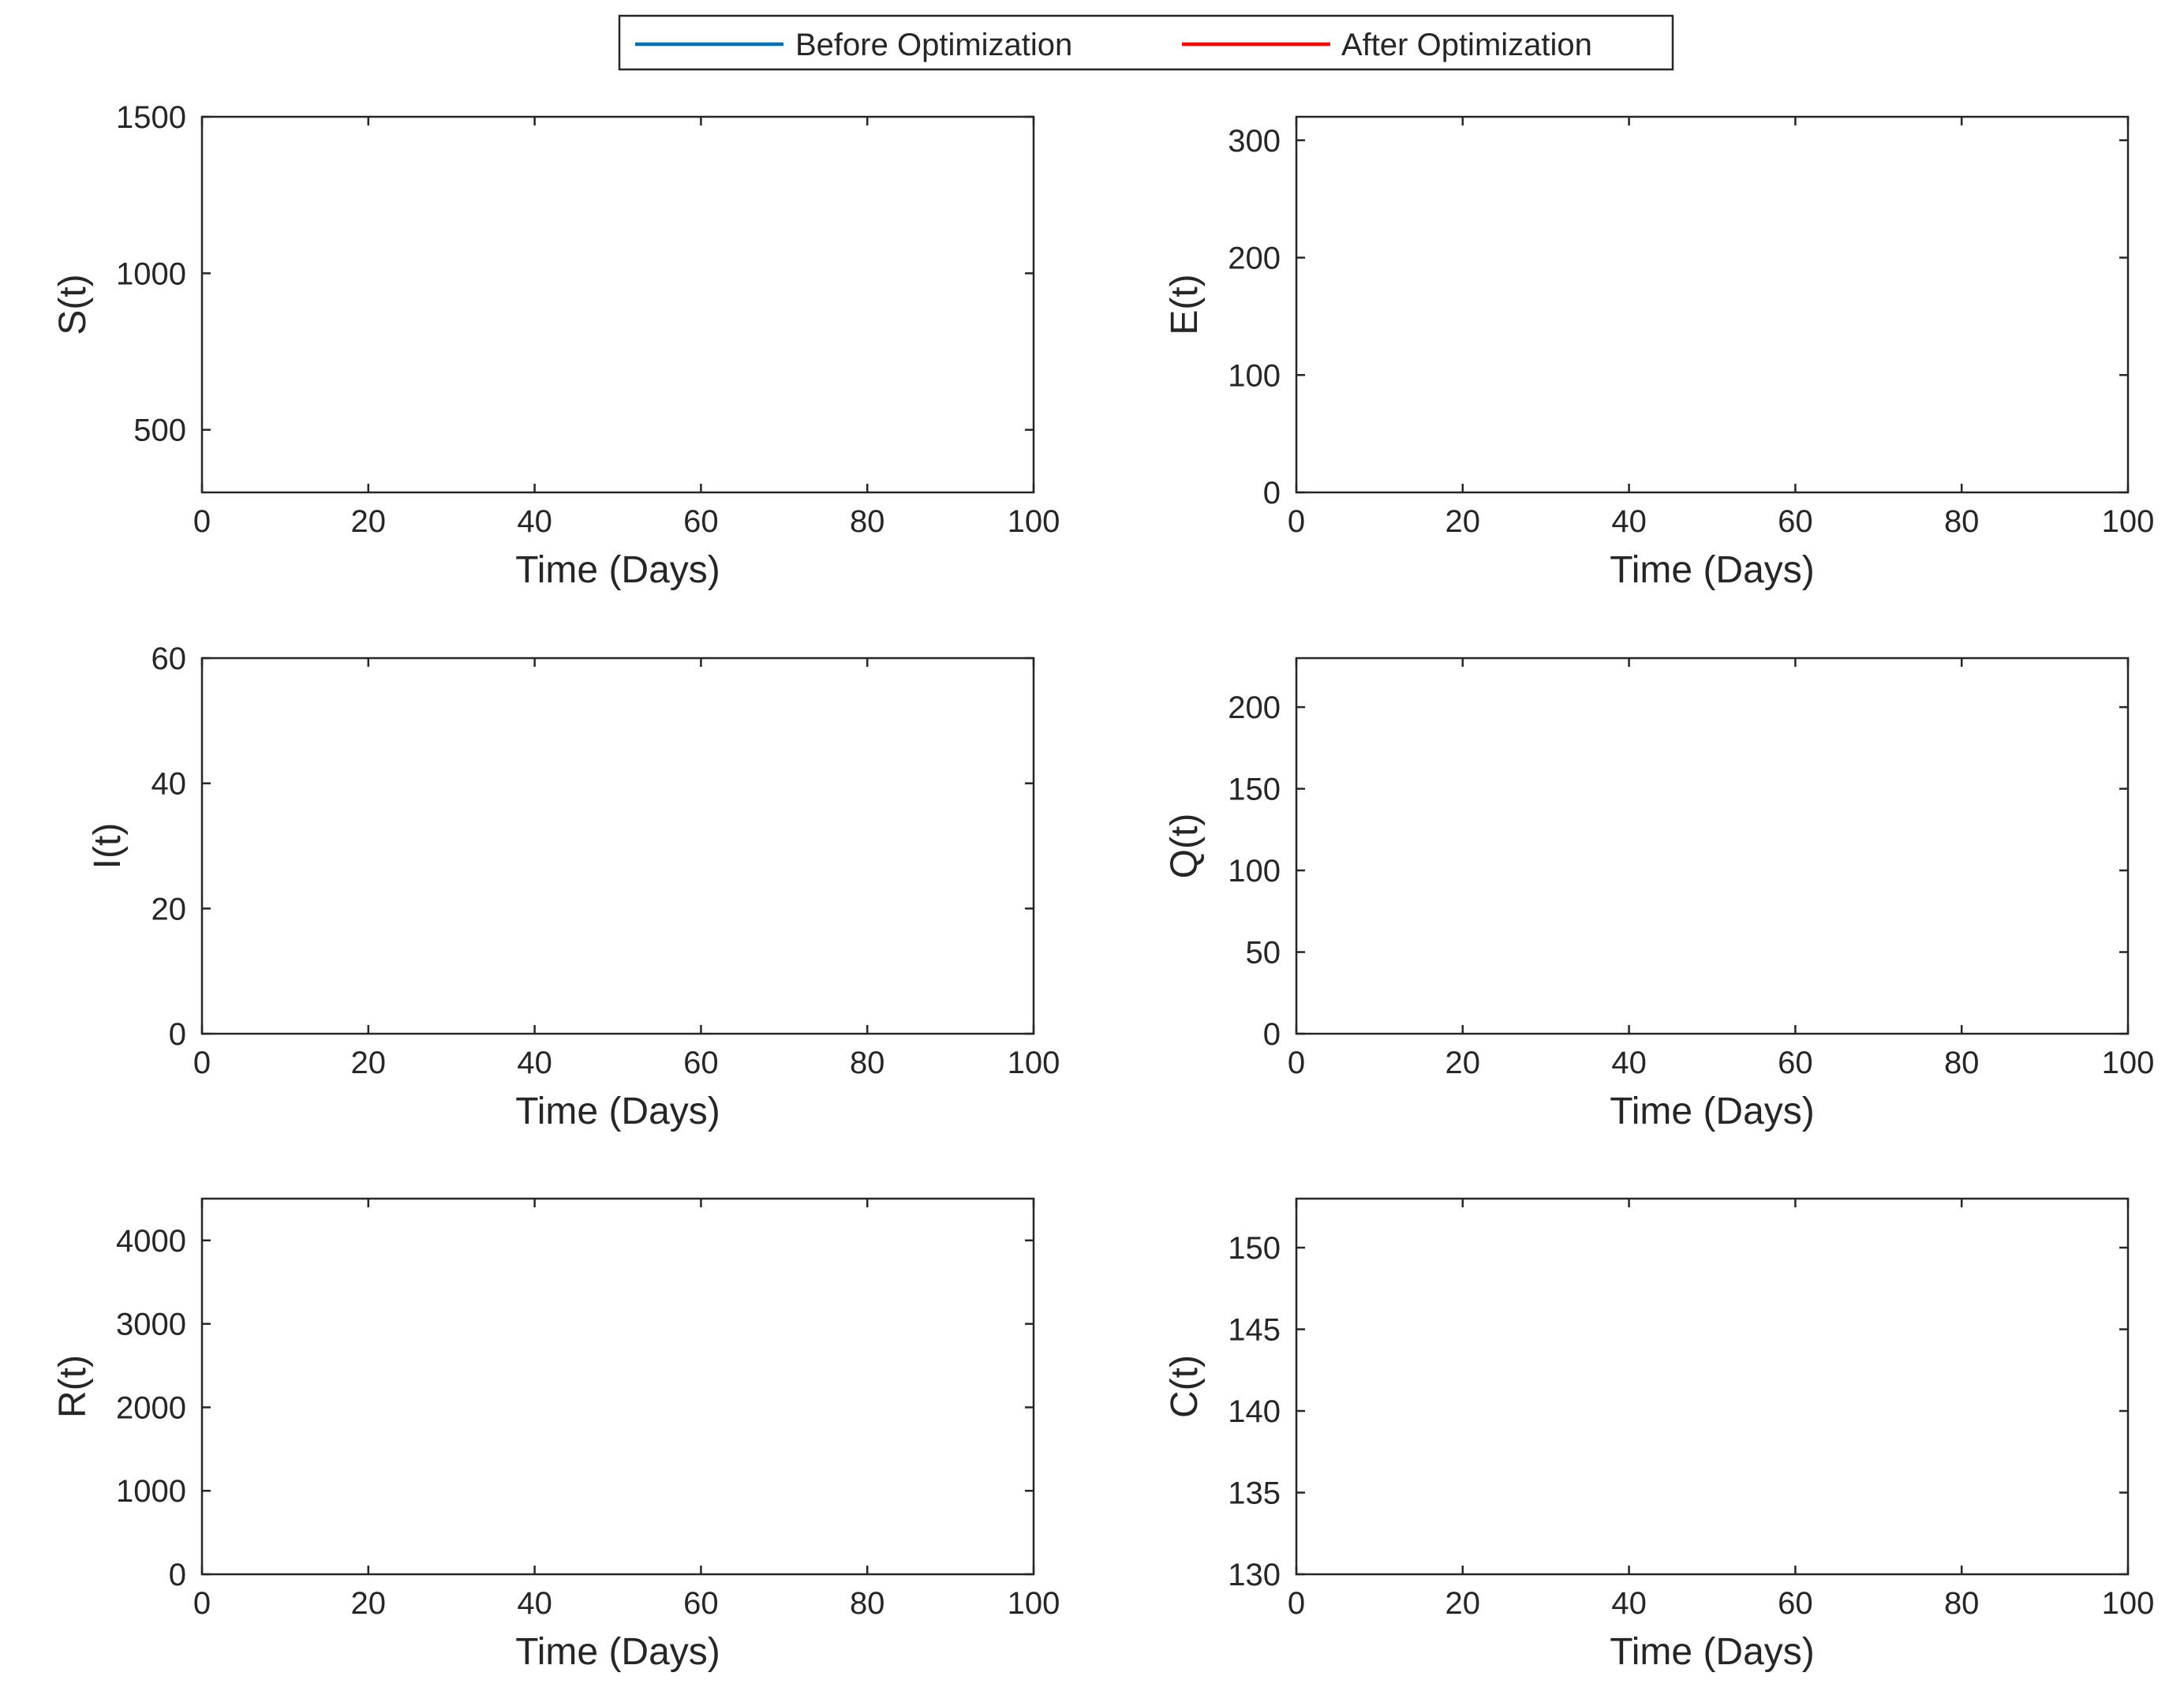 The height and width of the screenshot is (1695, 2184). I want to click on y-tick-label: 20, so click(169, 909).